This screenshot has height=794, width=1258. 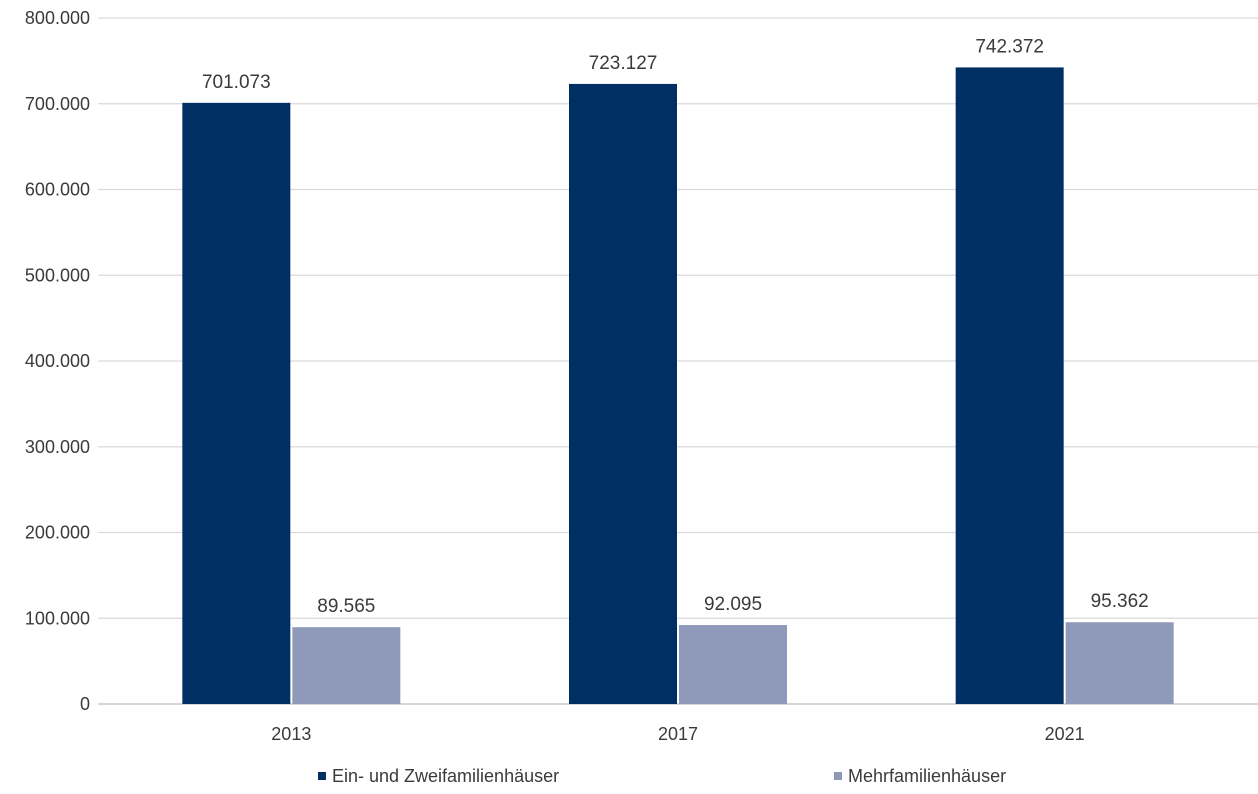 I want to click on data-label: 701.073, so click(x=236, y=82).